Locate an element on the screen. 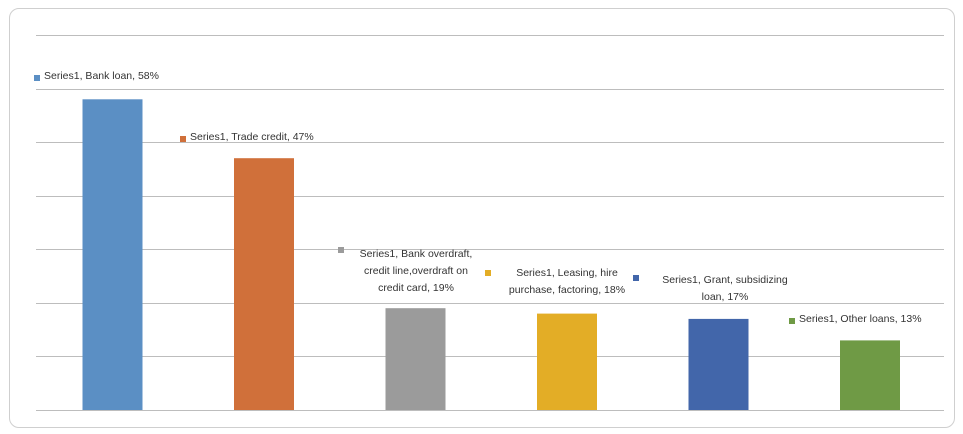 The width and height of the screenshot is (963, 434). data-label-2-line-1: Series1, Trade credit, 47% is located at coordinates (252, 137).